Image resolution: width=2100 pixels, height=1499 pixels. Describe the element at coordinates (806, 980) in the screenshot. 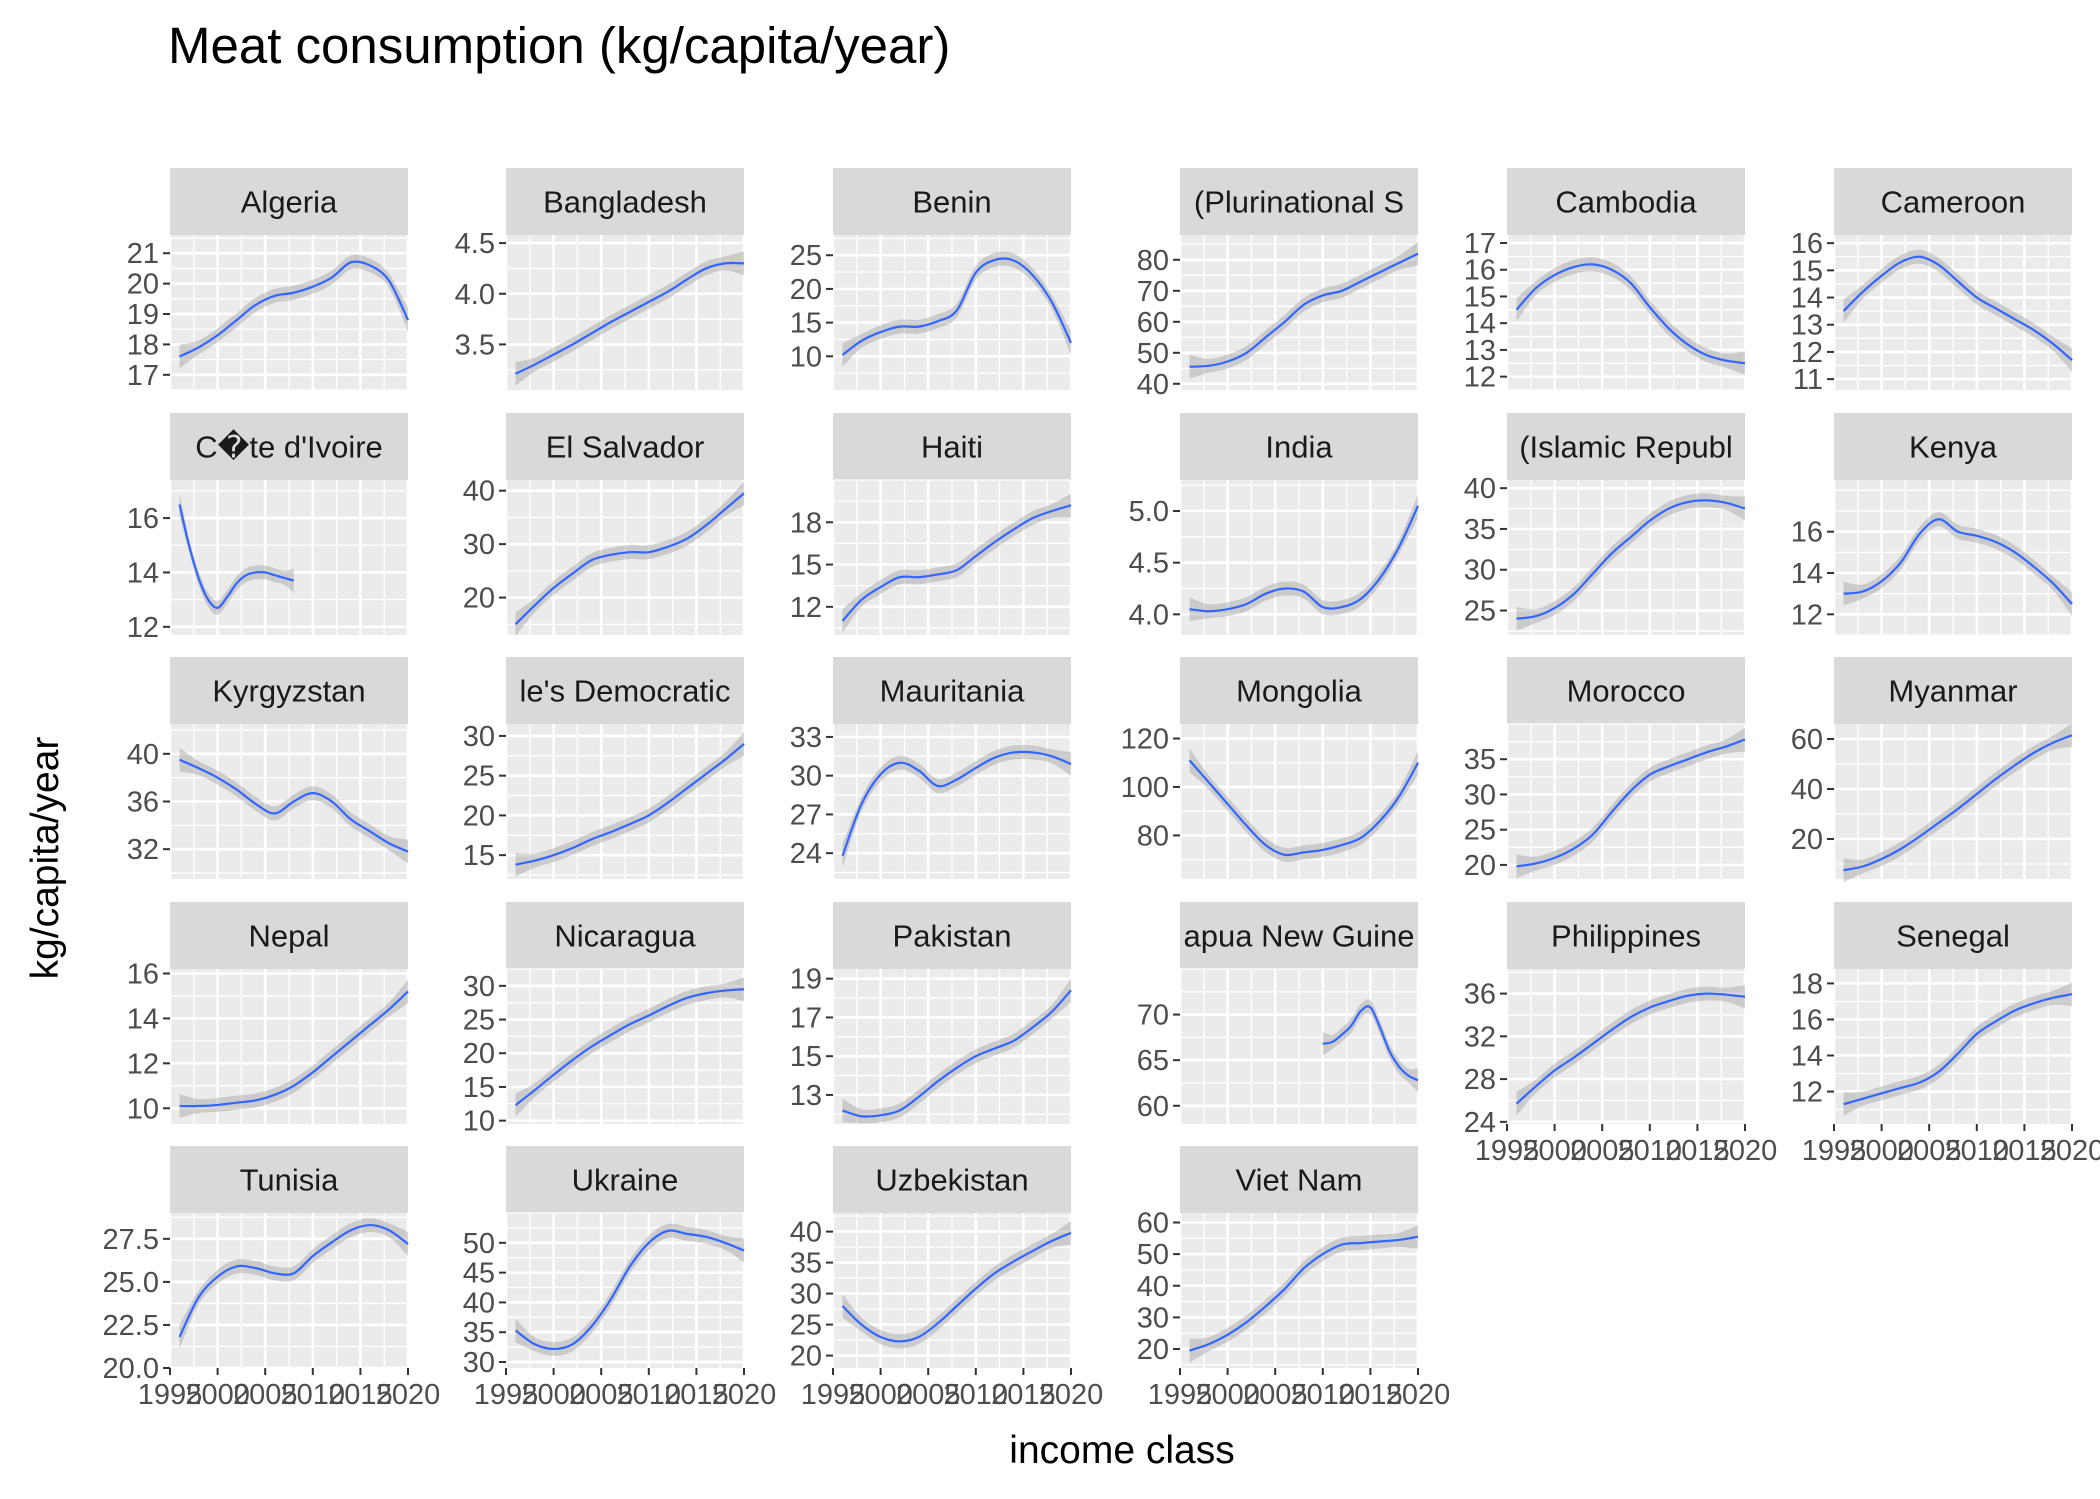

I see `y-tick-label: 19` at that location.